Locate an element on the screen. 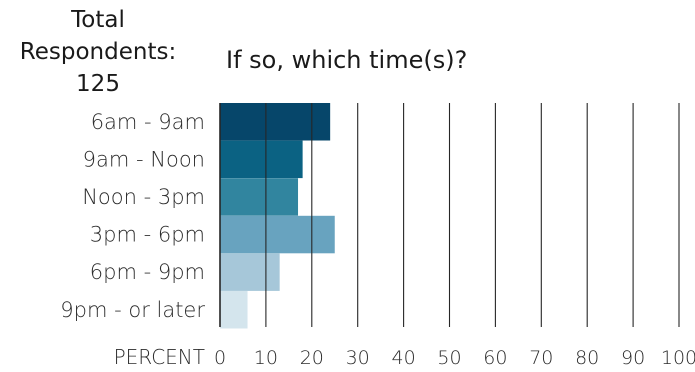 This screenshot has width=695, height=372. x-tick-label-70: 70 is located at coordinates (541, 358).